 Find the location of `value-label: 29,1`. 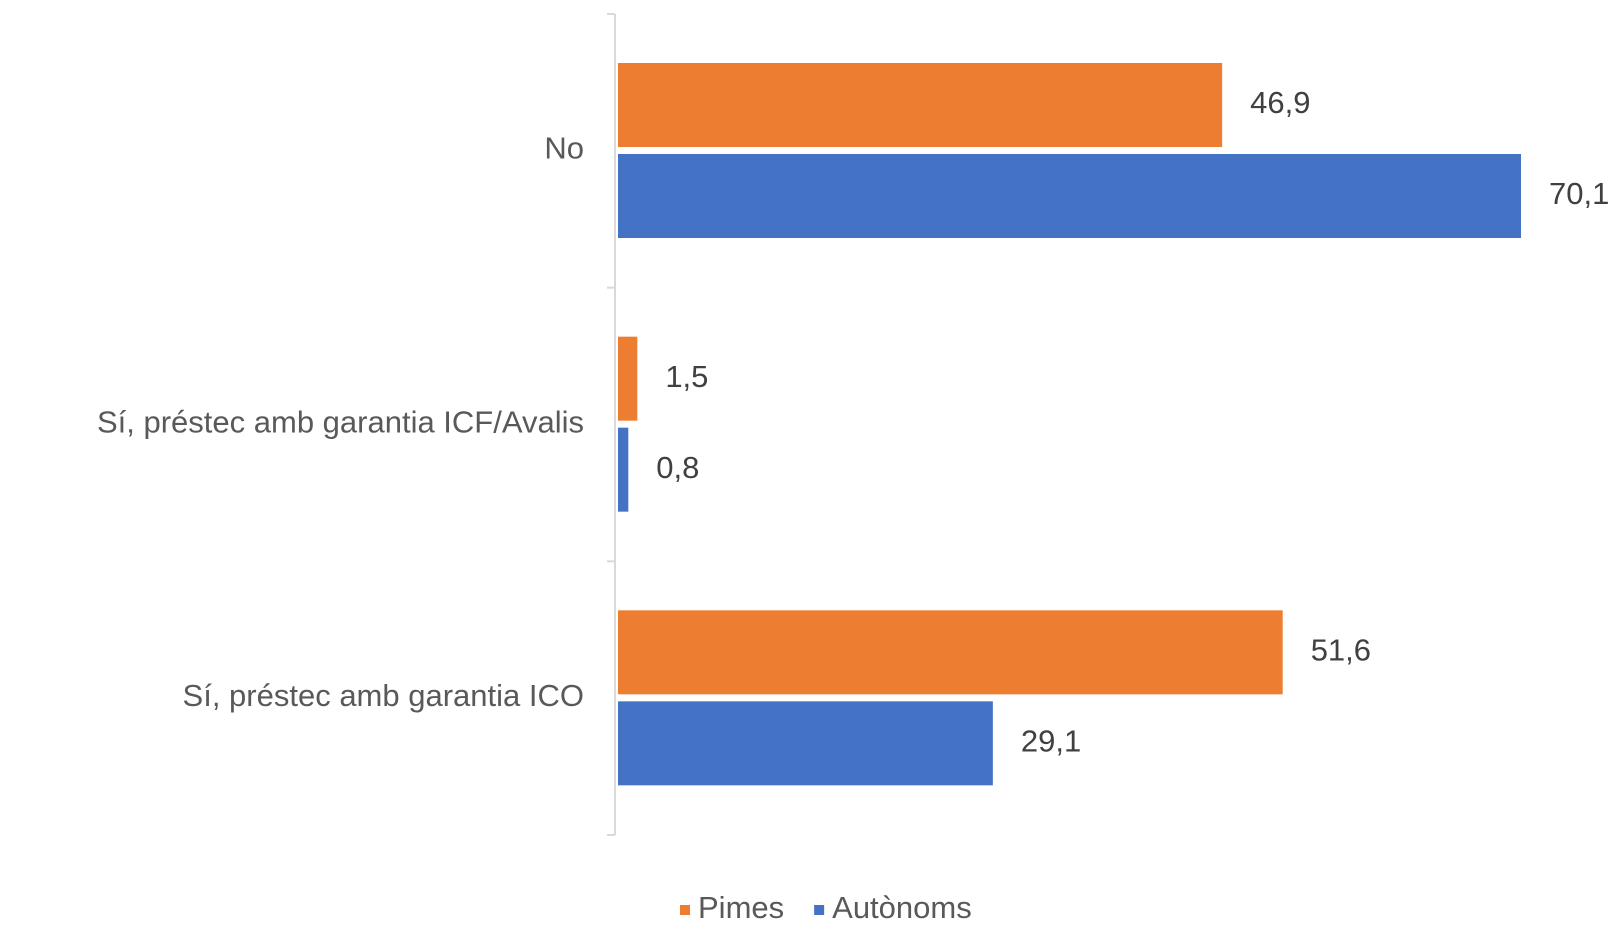

value-label: 29,1 is located at coordinates (1051, 741).